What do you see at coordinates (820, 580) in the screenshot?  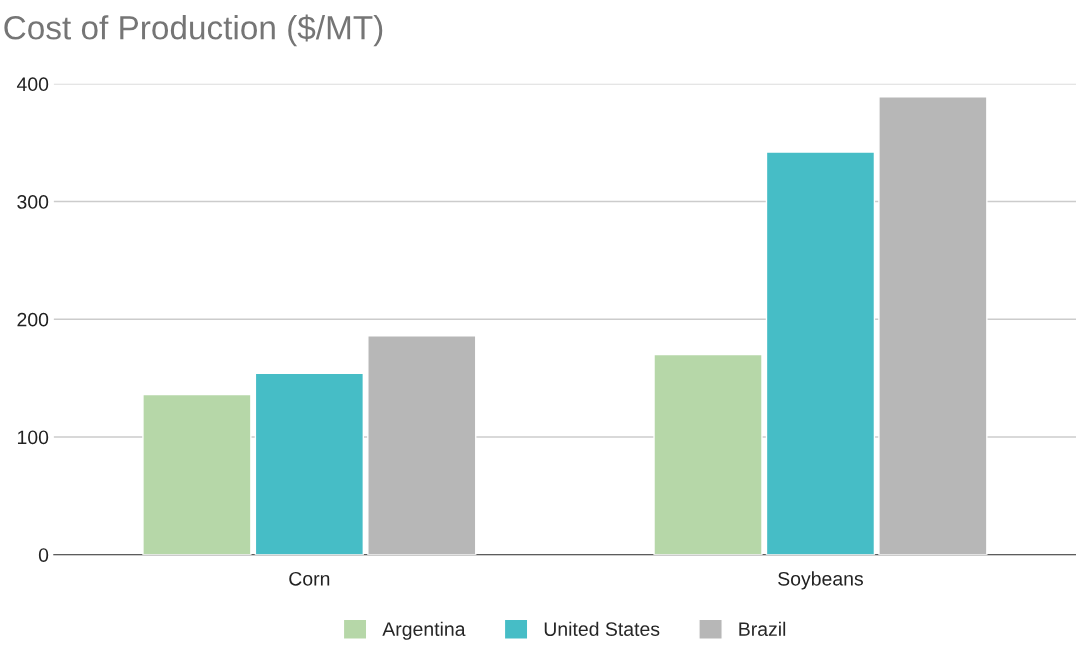 I see `x-tick-label: Soybeans` at bounding box center [820, 580].